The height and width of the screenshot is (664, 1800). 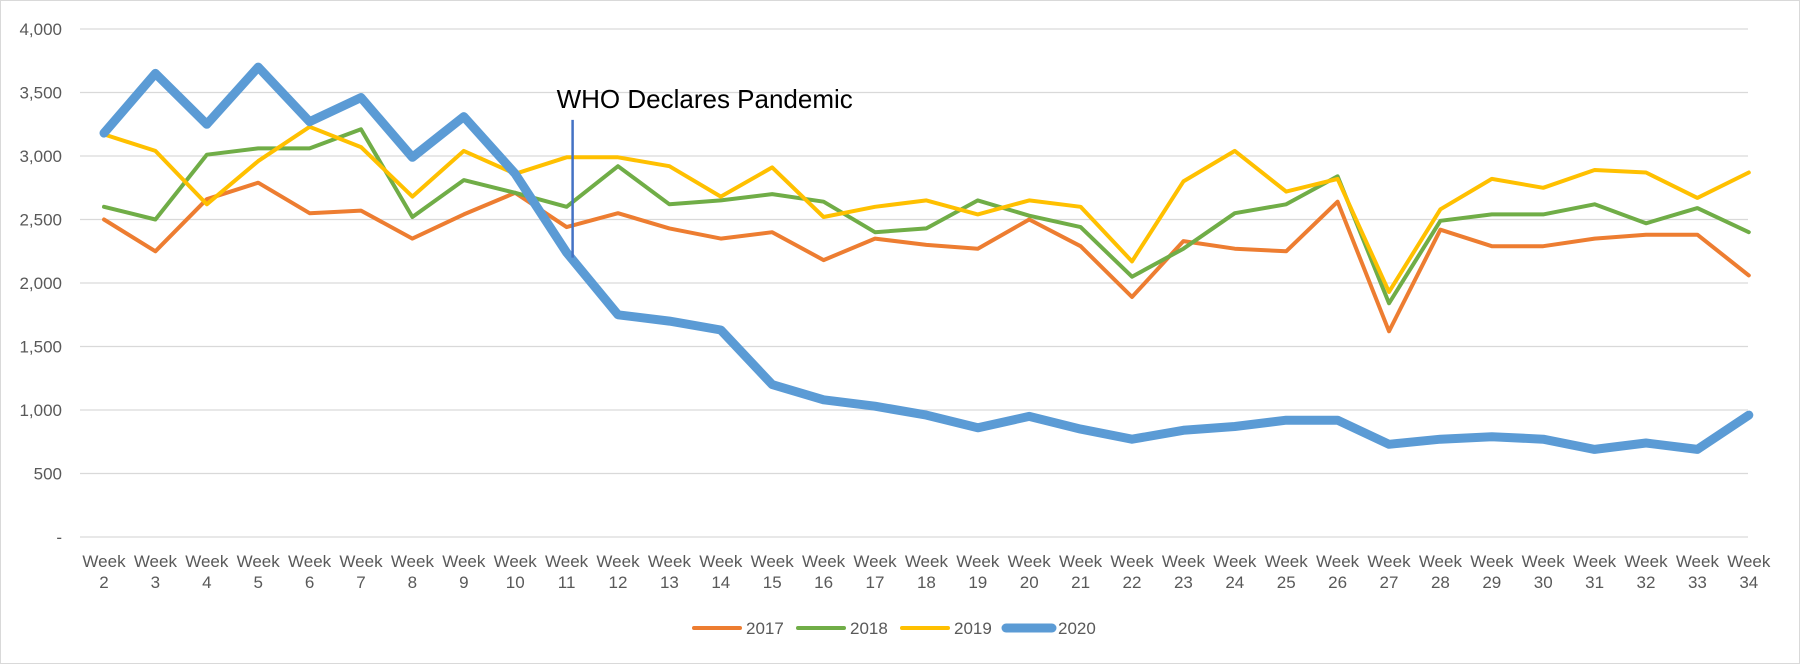 What do you see at coordinates (567, 572) in the screenshot?
I see `x-tick-label: Week 11` at bounding box center [567, 572].